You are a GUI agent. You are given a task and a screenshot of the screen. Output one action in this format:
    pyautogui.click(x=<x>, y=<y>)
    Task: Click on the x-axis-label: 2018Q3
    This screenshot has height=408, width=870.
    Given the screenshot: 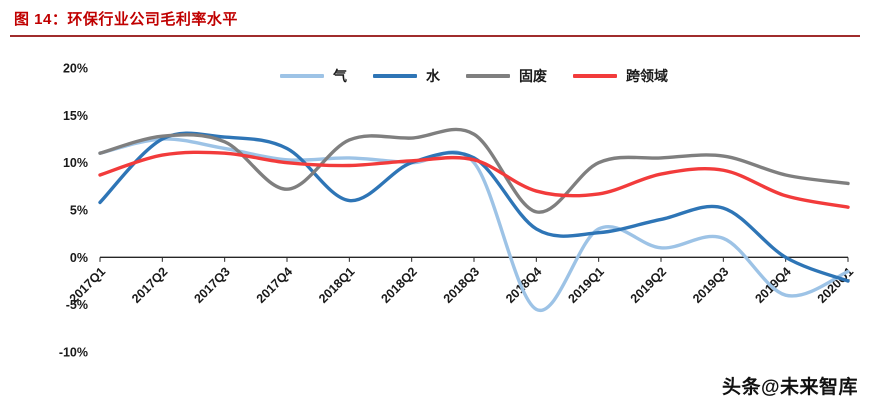 What is the action you would take?
    pyautogui.click(x=461, y=285)
    